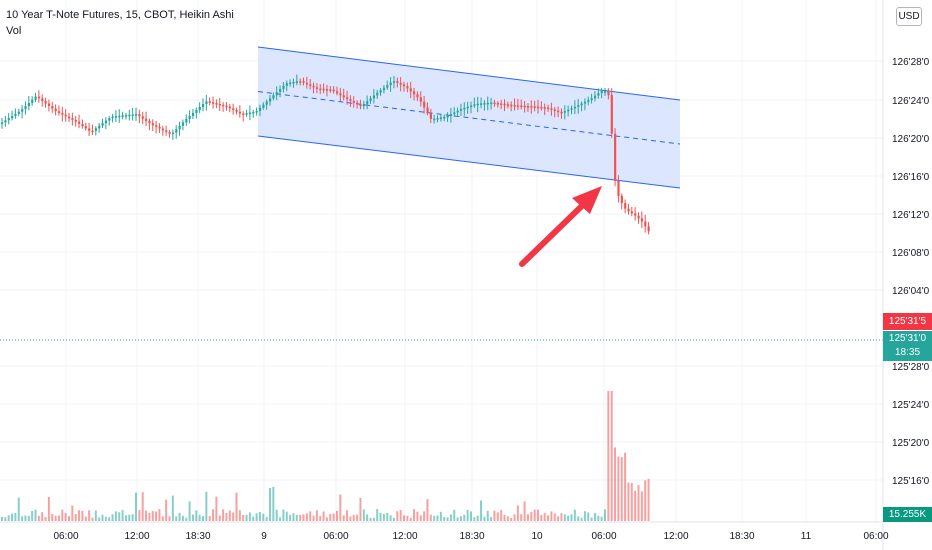 This screenshot has width=932, height=550. I want to click on close-price-value: 125'31'0, so click(907, 338).